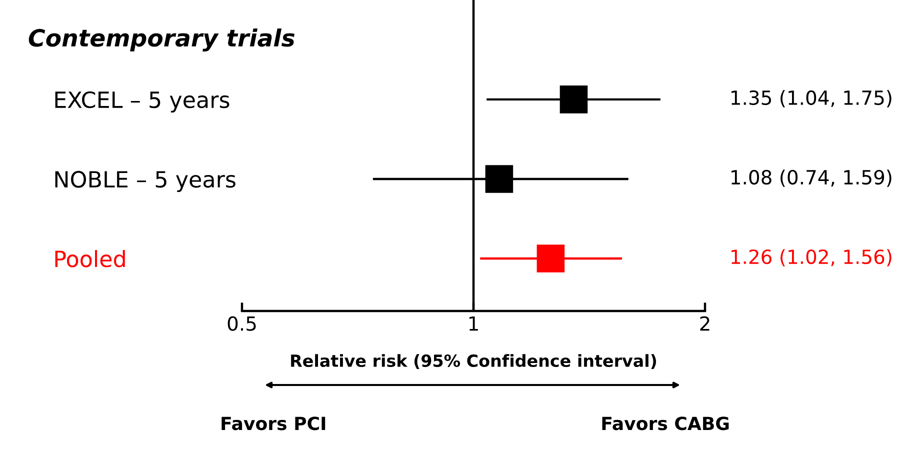 This screenshot has width=915, height=449. I want to click on data-label: 1.08 (0.74, 1.59), so click(812, 178).